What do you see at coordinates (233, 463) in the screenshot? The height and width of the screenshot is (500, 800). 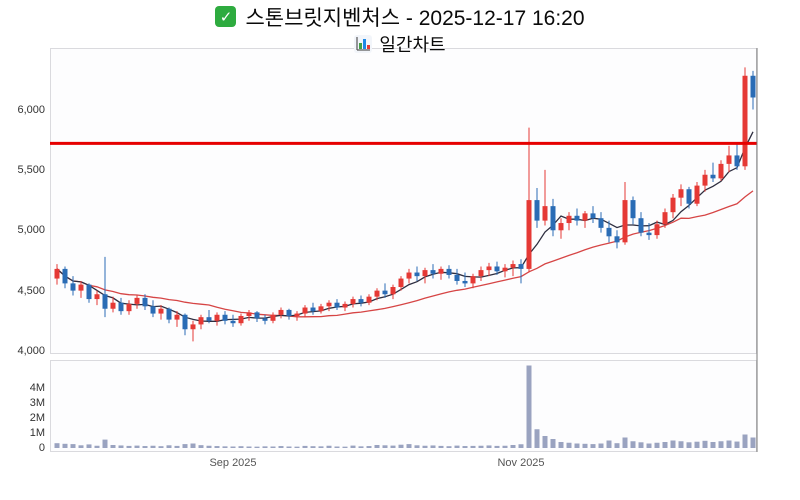 I see `x-axis-label: Sep 2025` at bounding box center [233, 463].